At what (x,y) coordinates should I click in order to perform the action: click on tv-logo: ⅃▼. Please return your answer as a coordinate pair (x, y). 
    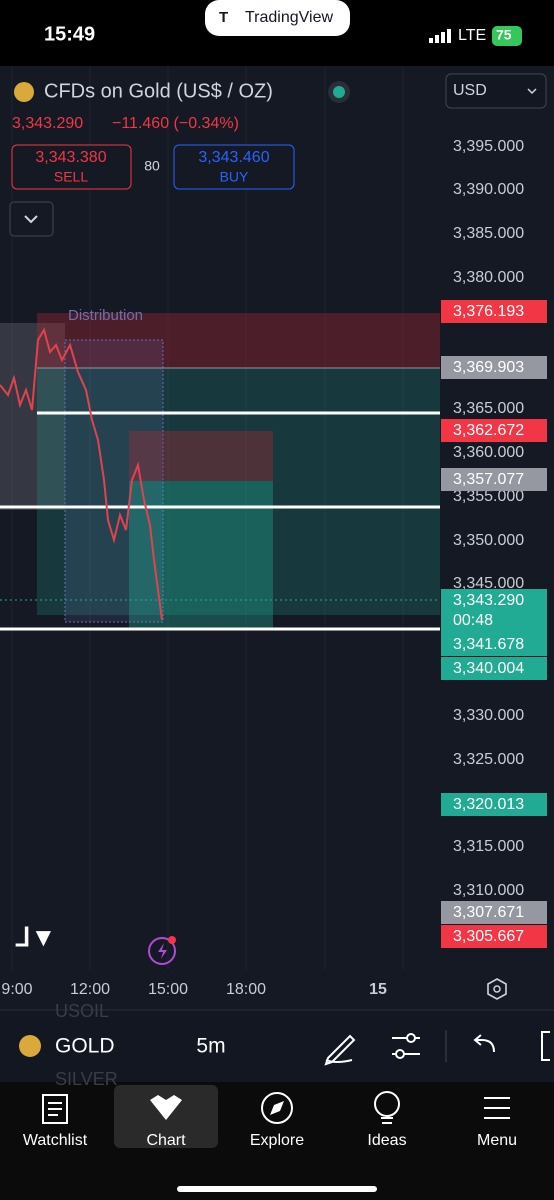
    Looking at the image, I should click on (35, 937).